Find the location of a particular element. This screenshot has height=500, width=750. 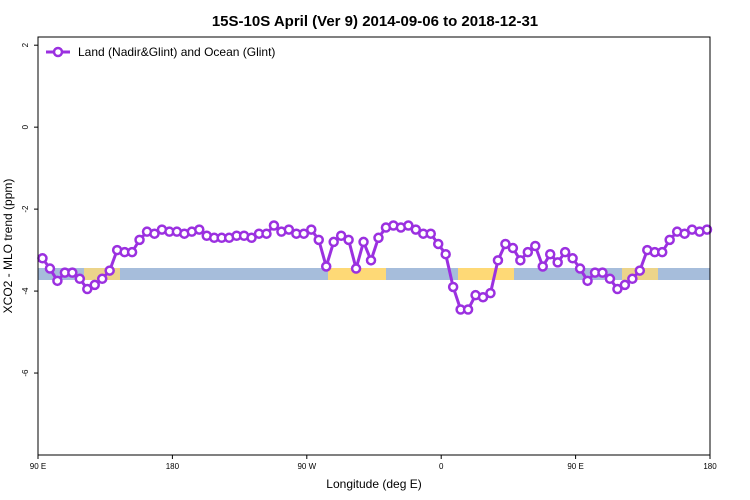

y-axis-label: XCO2 - MLO trend (ppm) is located at coordinates (8, 246).